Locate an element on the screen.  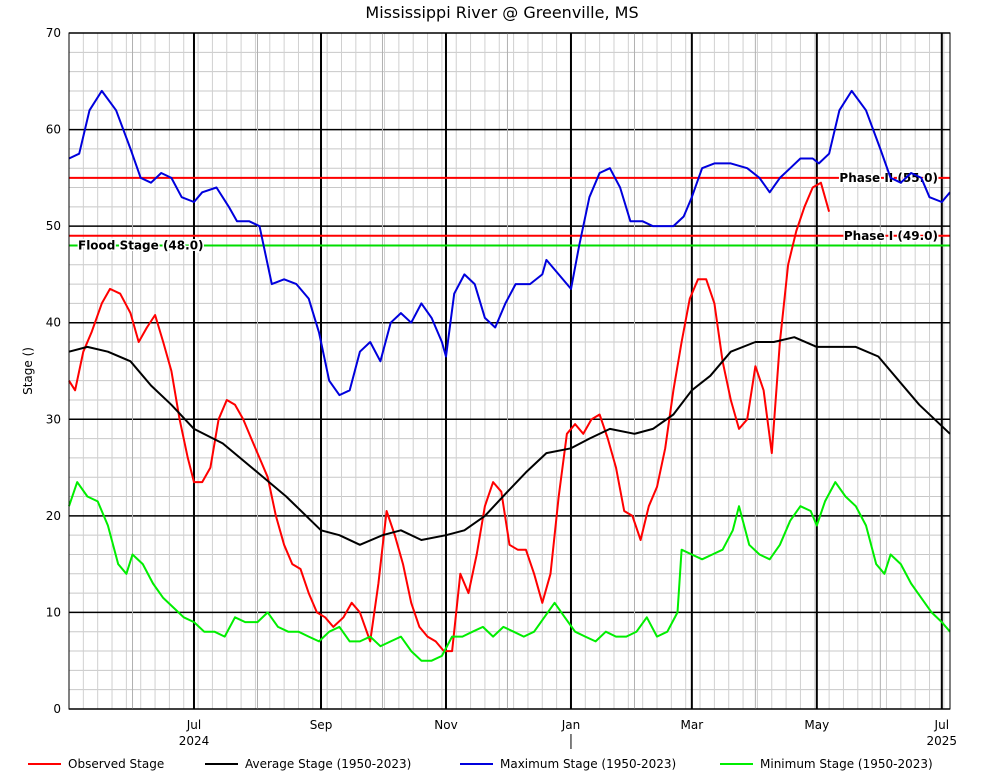
y-tick-label: 10 is located at coordinates (53, 612).